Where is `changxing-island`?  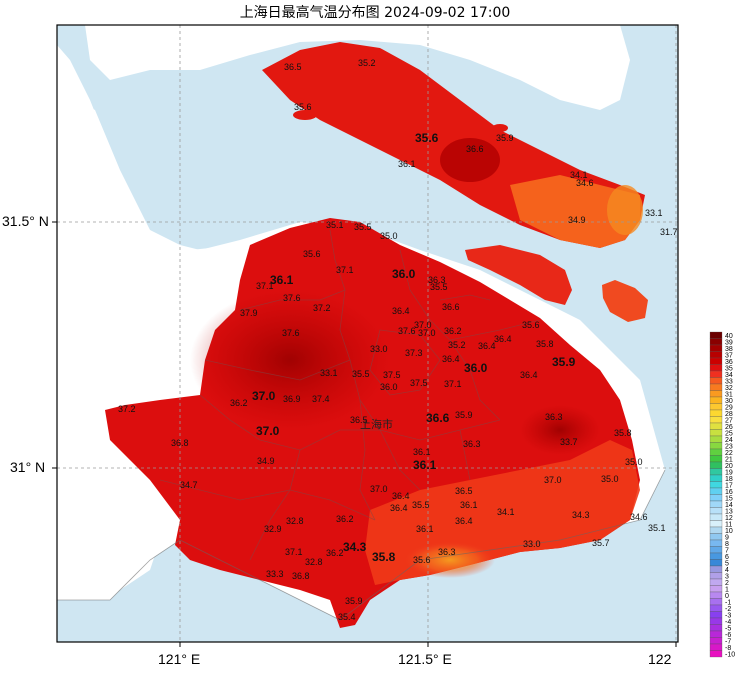 changxing-island is located at coordinates (518, 275).